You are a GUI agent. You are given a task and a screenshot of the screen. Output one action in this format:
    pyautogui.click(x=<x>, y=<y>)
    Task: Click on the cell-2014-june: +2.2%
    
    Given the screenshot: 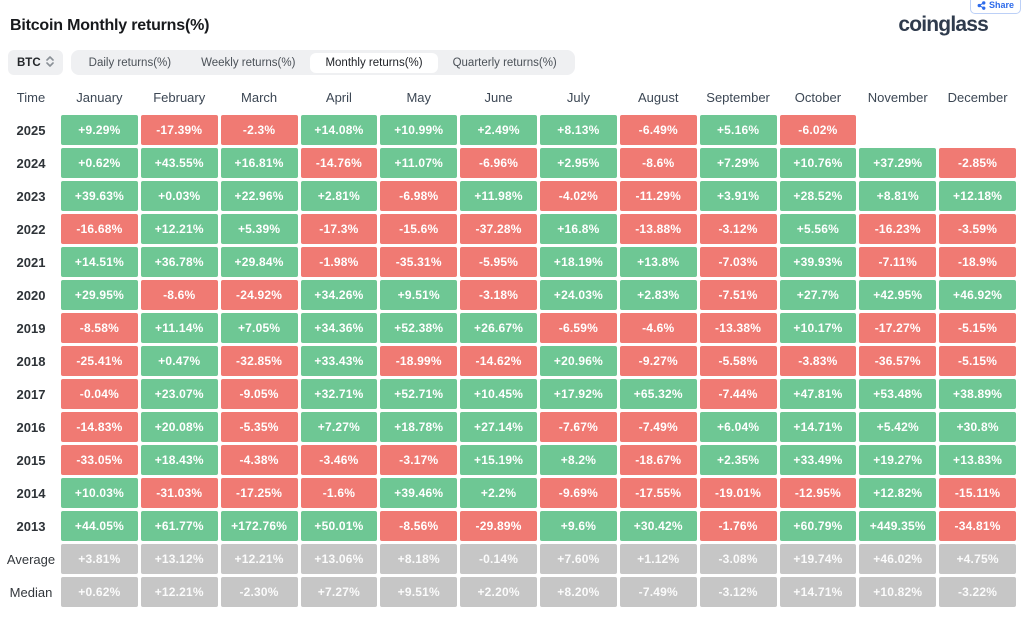 What is the action you would take?
    pyautogui.click(x=498, y=493)
    